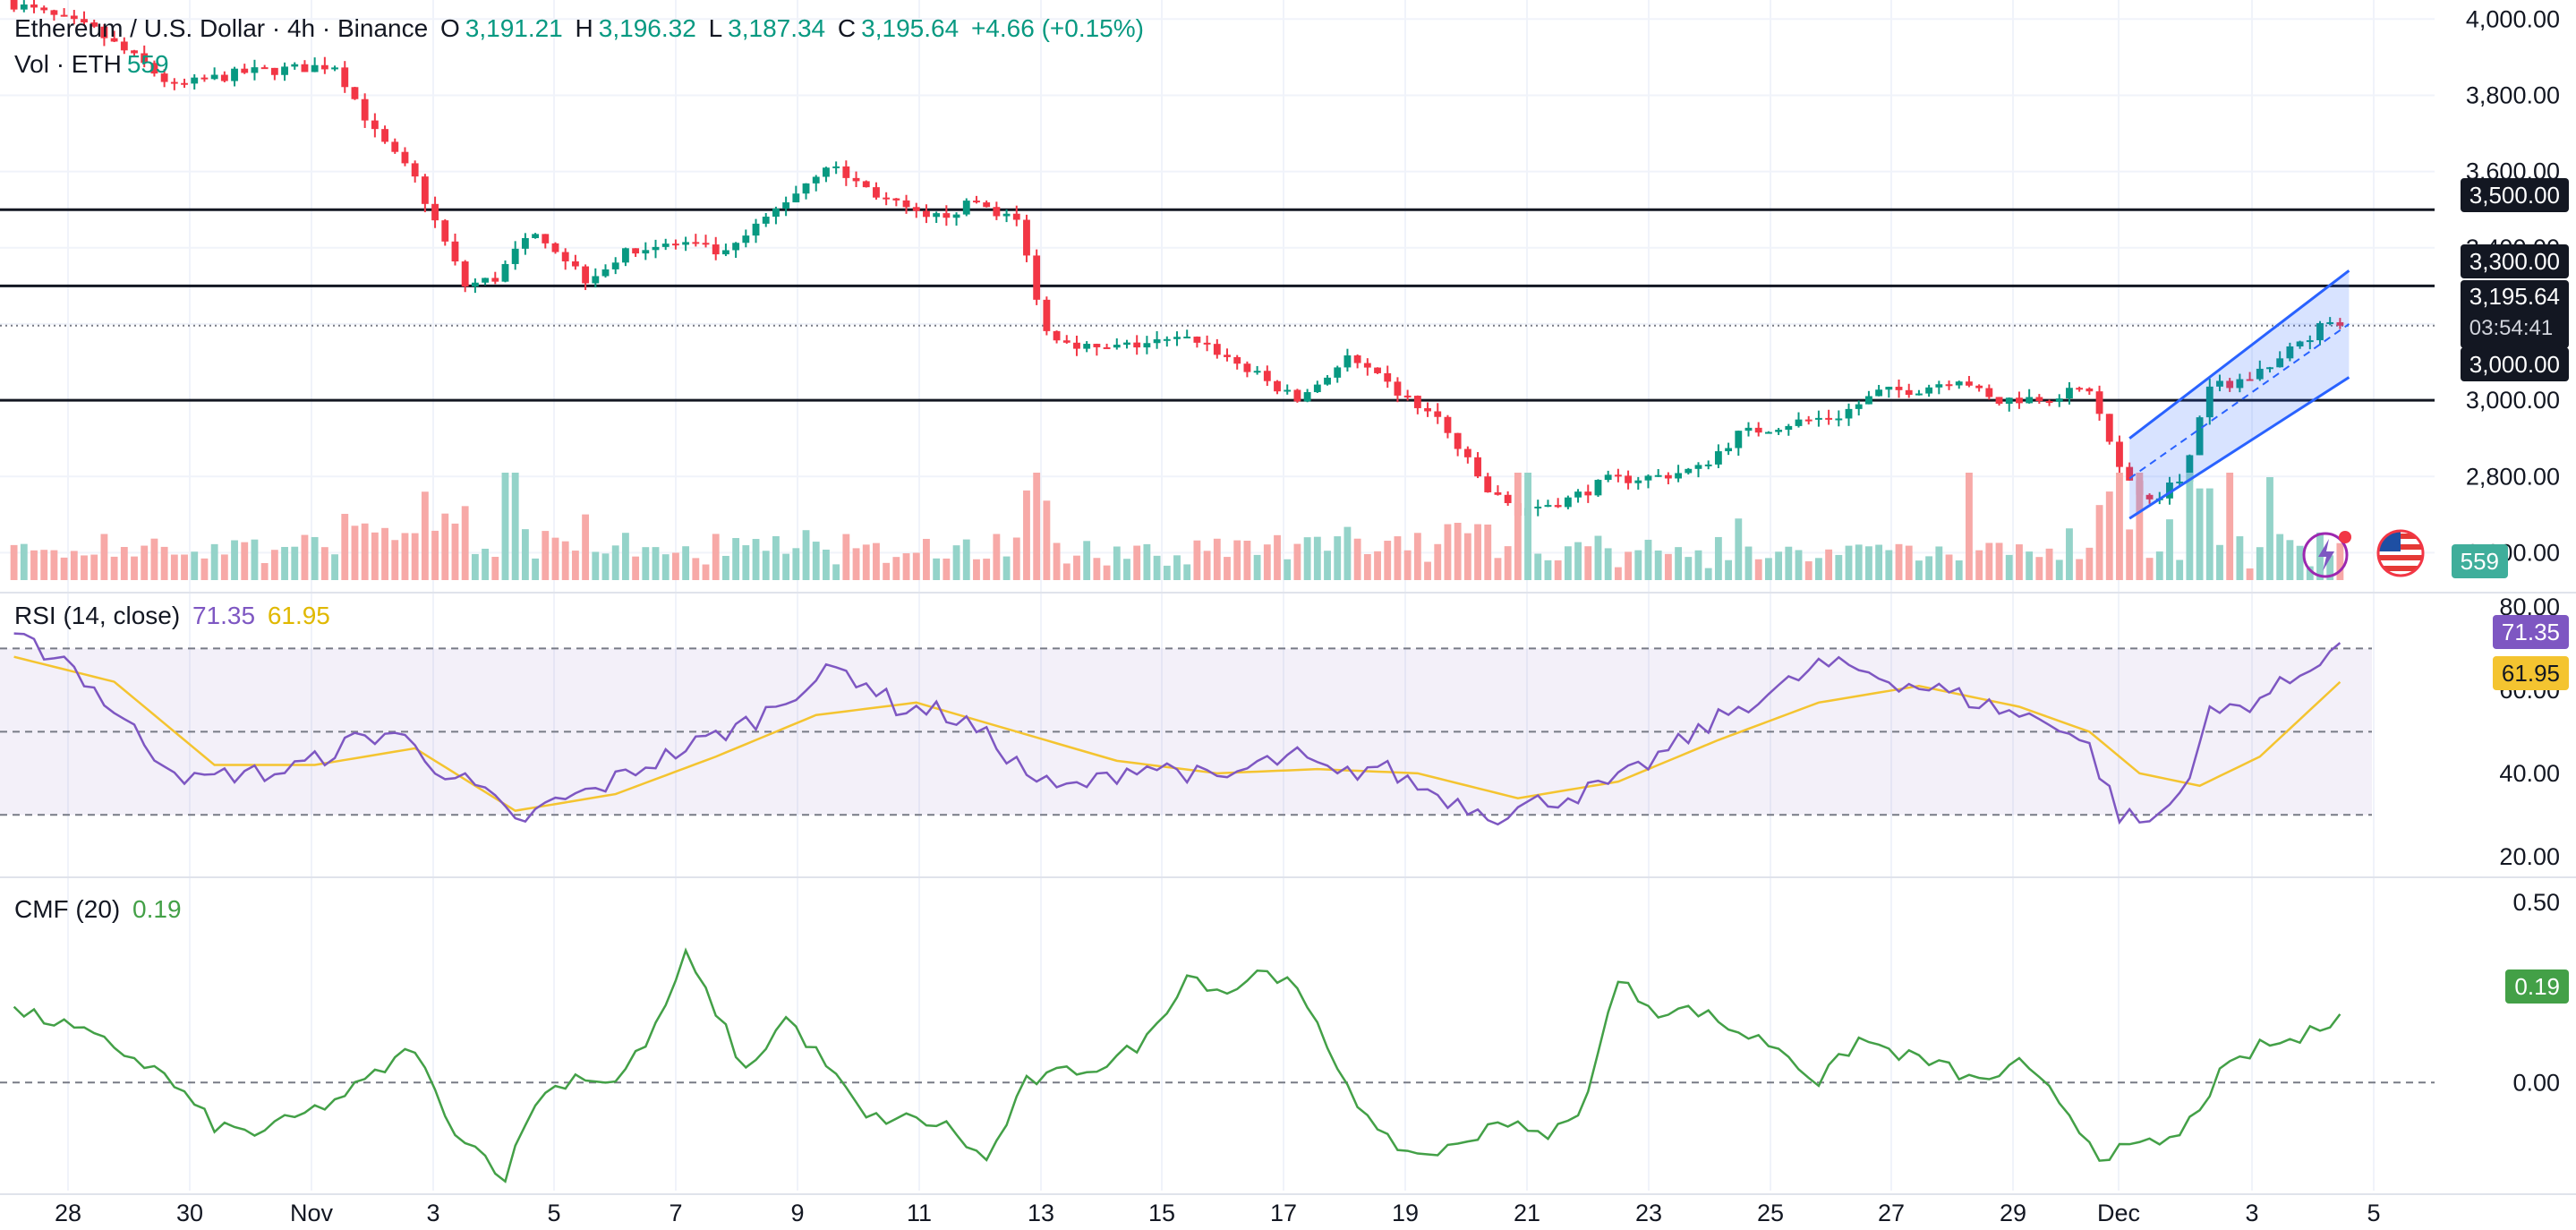  I want to click on rsi-tick-label: 40.00, so click(2529, 773).